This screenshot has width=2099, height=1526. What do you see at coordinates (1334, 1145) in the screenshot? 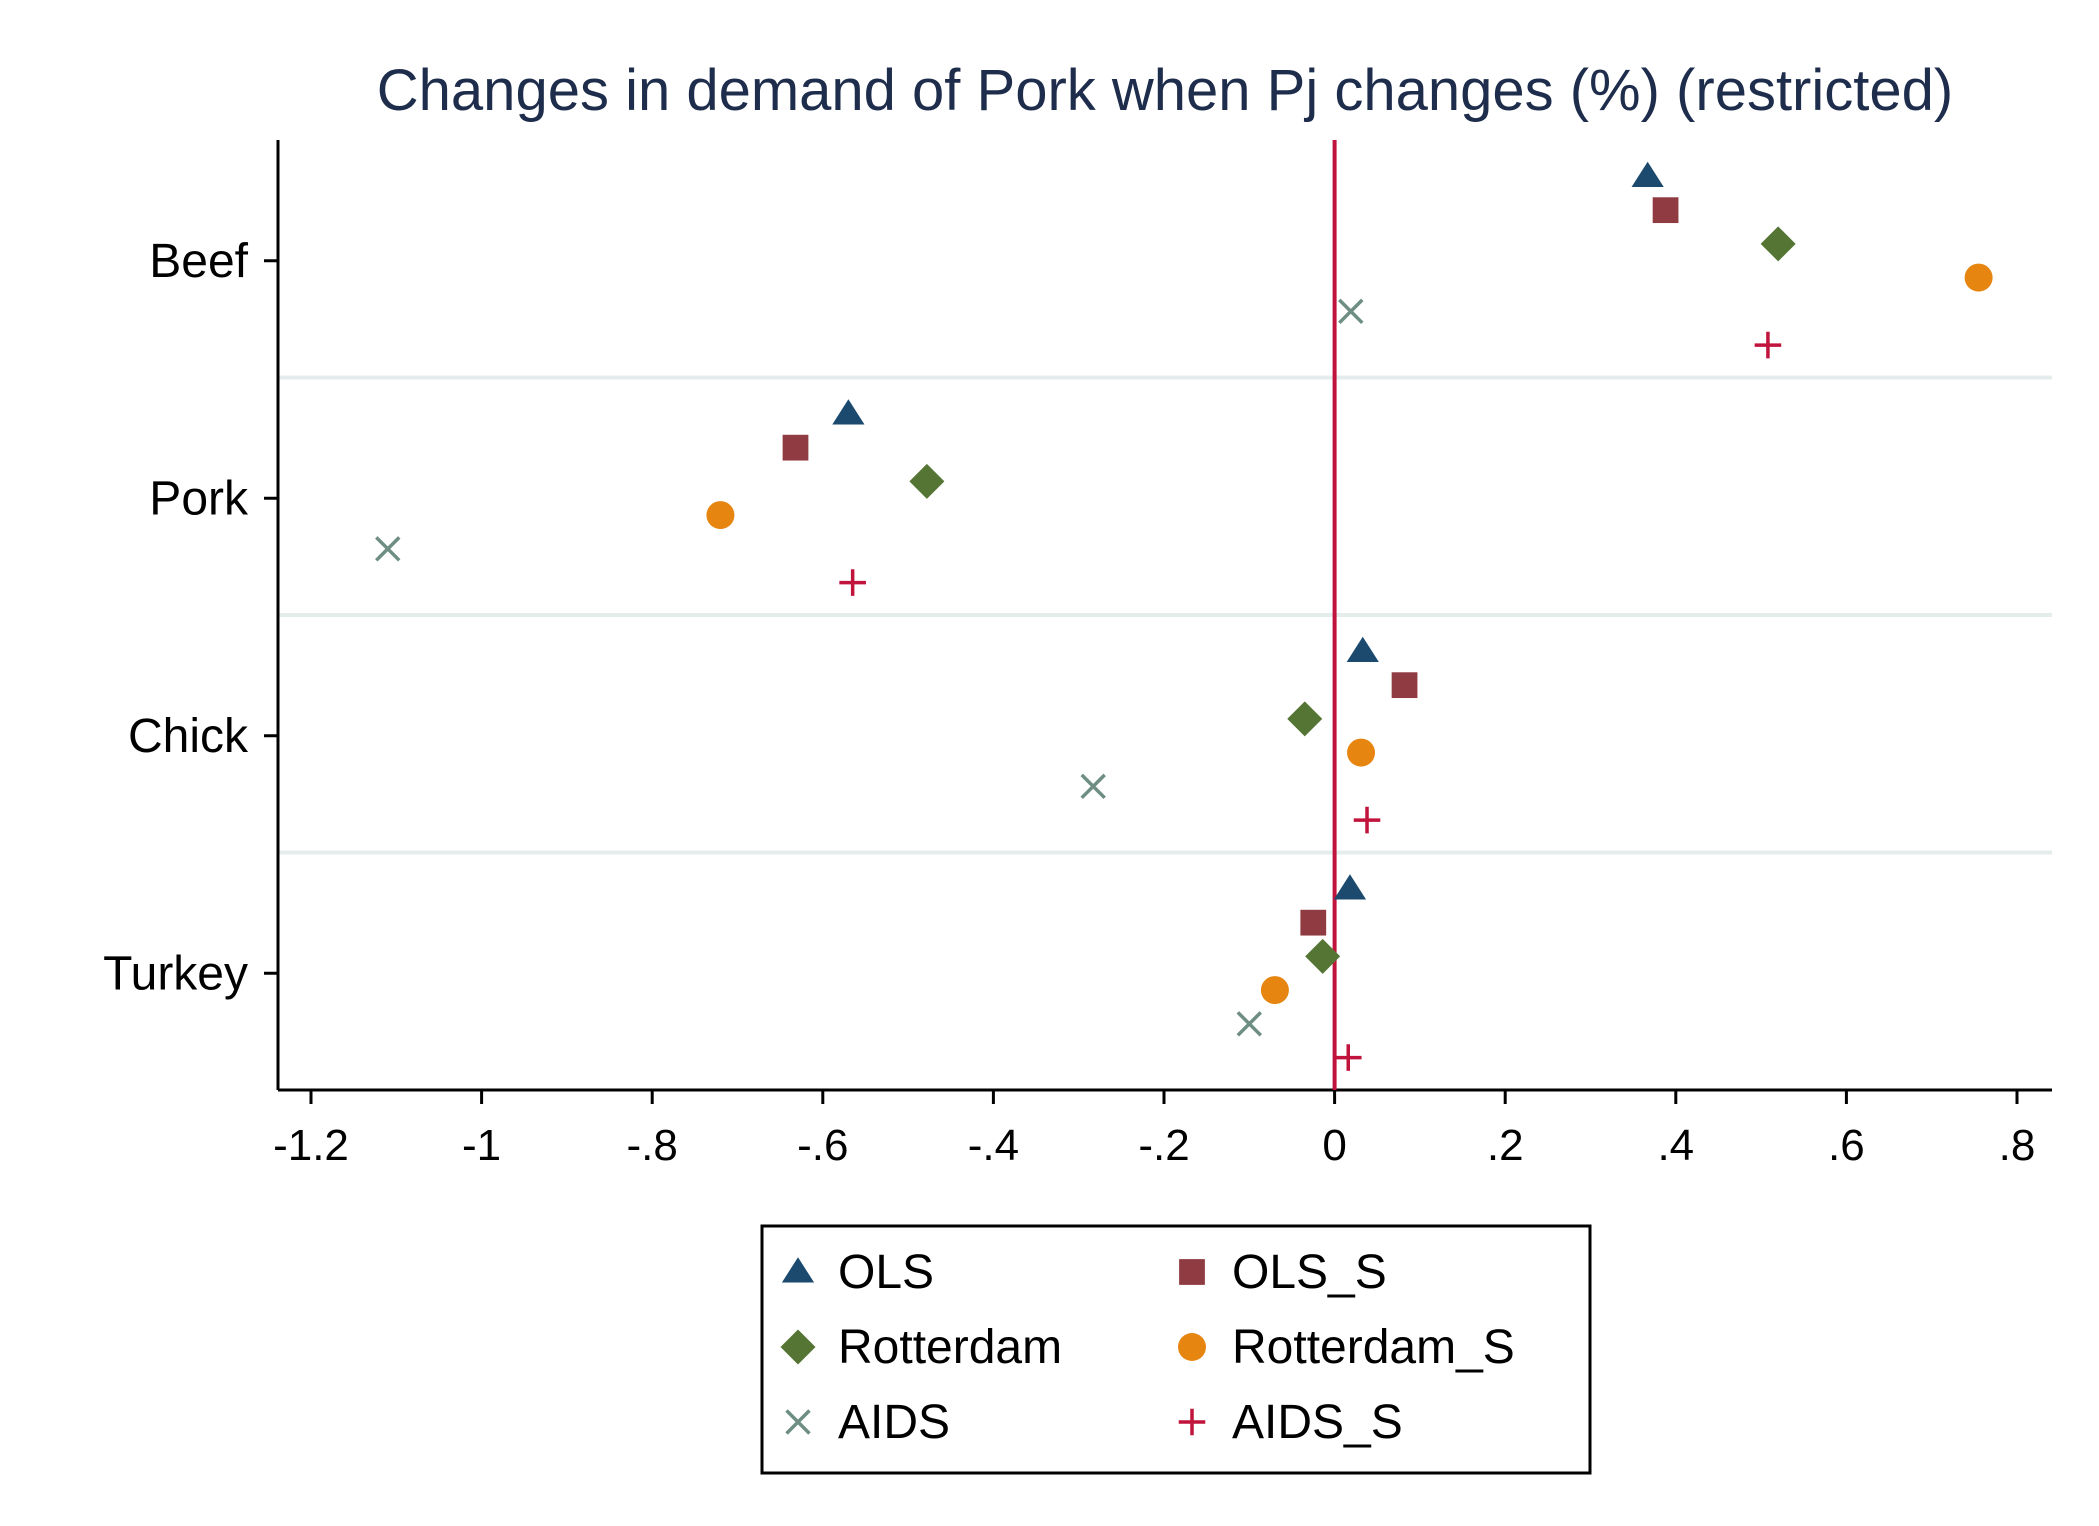
I see `x-tick-label: 0` at bounding box center [1334, 1145].